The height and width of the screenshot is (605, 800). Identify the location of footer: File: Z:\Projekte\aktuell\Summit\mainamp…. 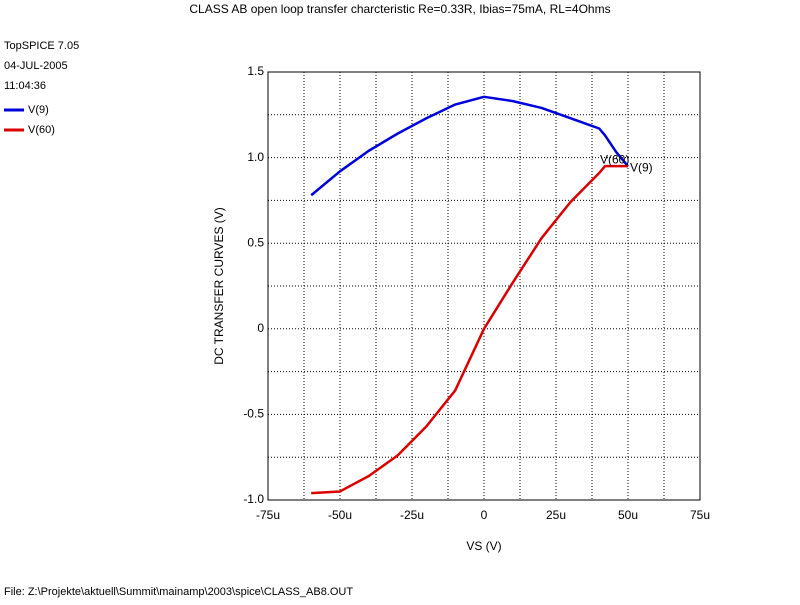
(178, 592).